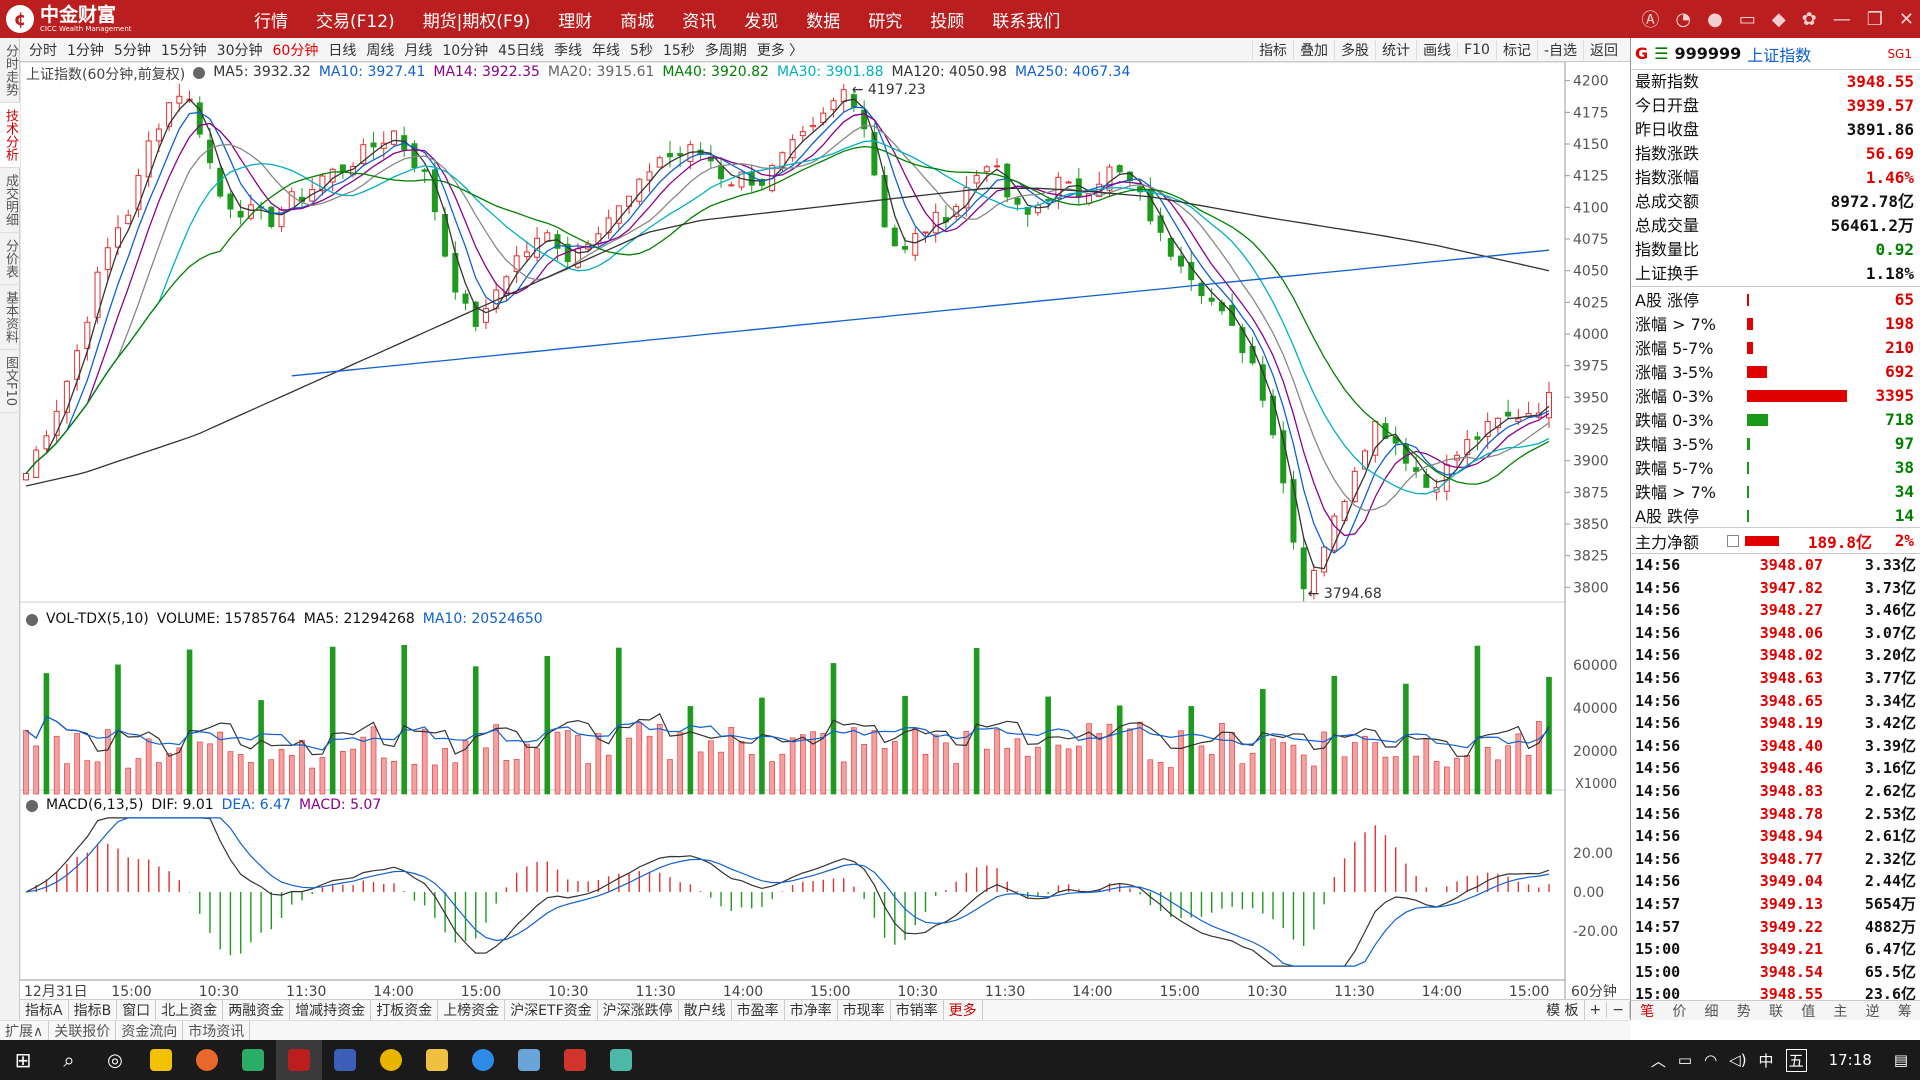 The image size is (1920, 1080). I want to click on toolbar-btn-4: 画线, so click(1436, 50).